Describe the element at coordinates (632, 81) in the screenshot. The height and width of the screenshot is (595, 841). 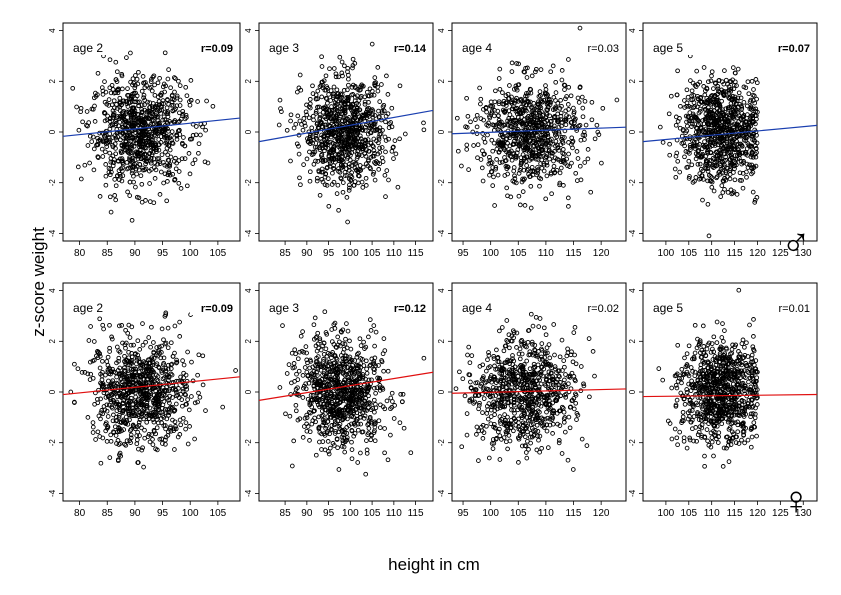
I see `y-tick-label: 2` at that location.